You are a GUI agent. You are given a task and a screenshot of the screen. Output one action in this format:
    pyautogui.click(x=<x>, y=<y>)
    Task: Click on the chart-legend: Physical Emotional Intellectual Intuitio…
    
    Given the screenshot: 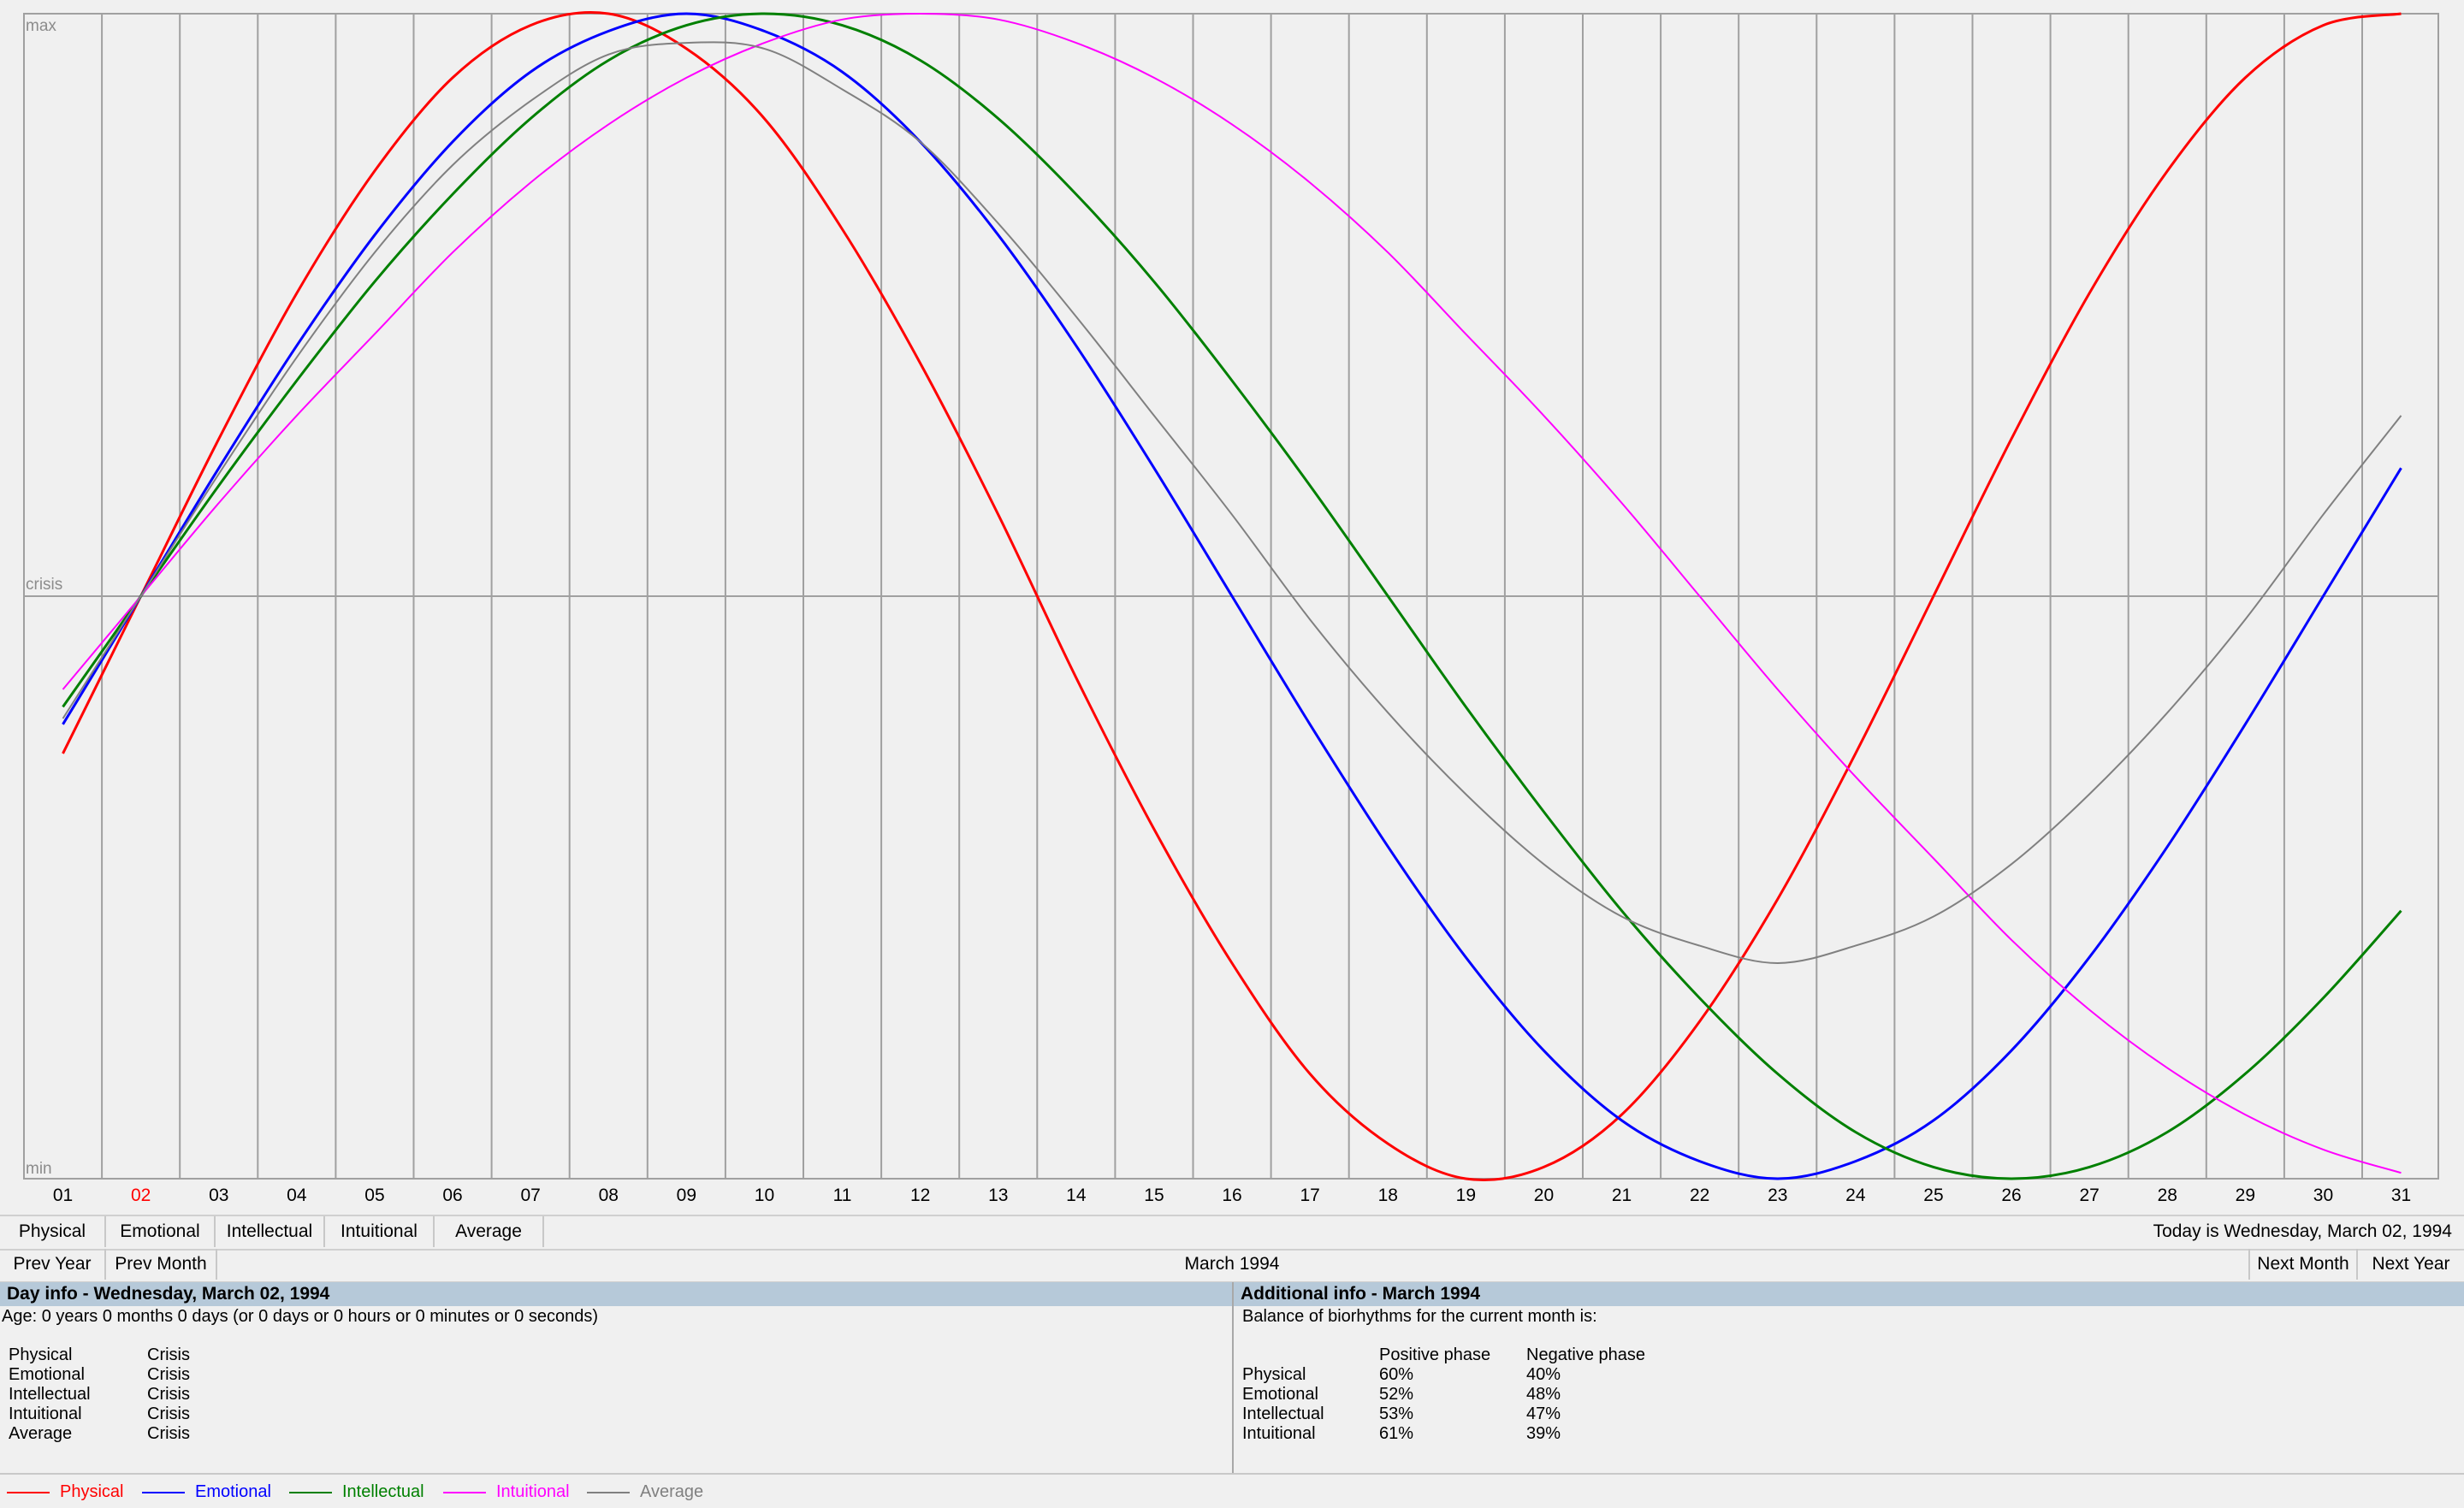 What is the action you would take?
    pyautogui.click(x=1232, y=1490)
    